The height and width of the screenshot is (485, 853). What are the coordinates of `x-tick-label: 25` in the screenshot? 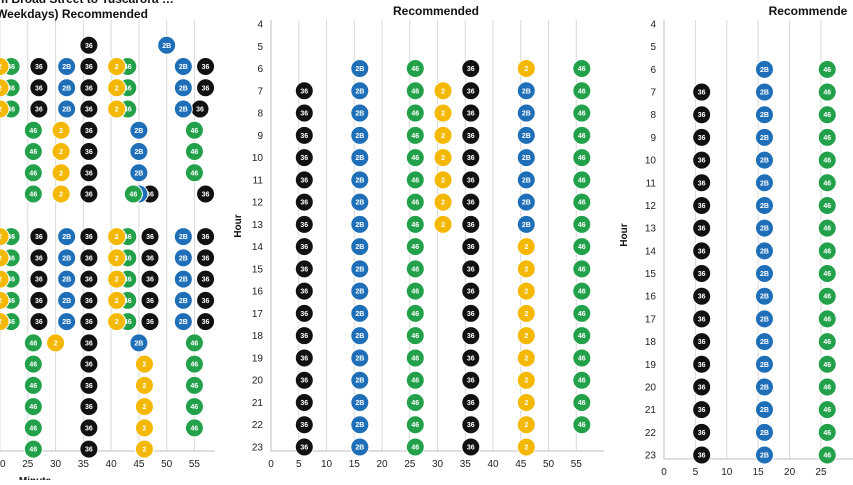 It's located at (28, 464).